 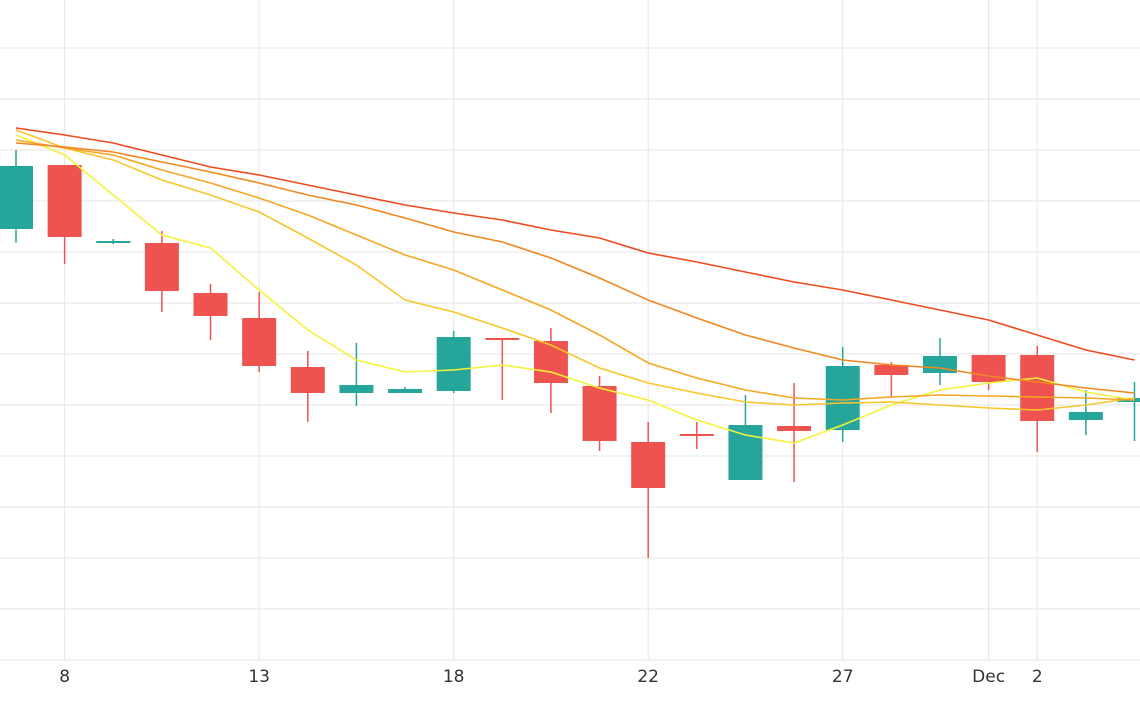 I want to click on x-tick-label: 13, so click(x=259, y=677).